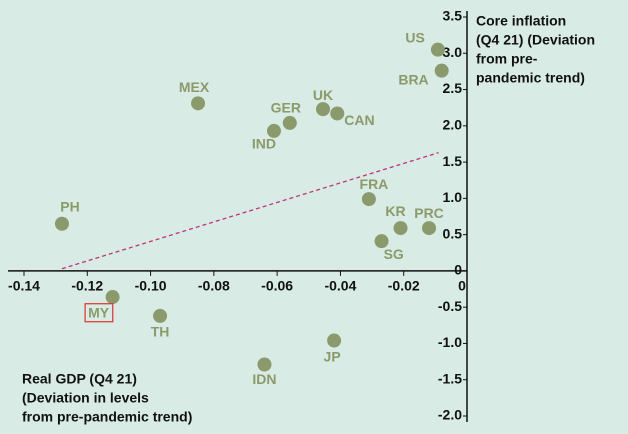  I want to click on x-tick-label: -0.10, so click(151, 286).